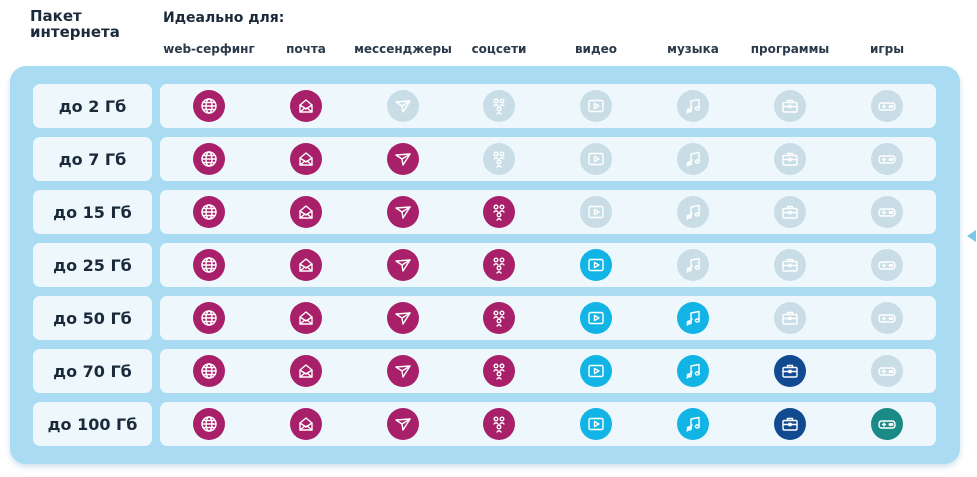 The image size is (977, 477). Describe the element at coordinates (92, 424) in the screenshot. I see `package-label: до 100 Гб` at that location.